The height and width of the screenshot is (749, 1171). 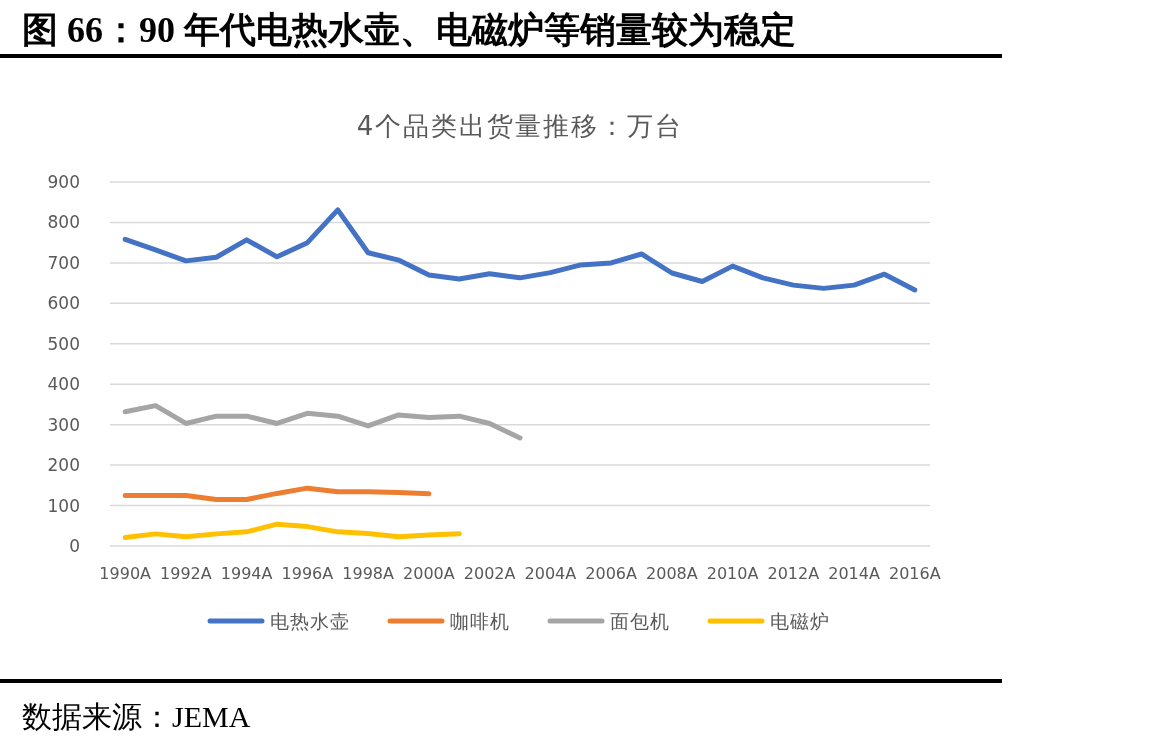 What do you see at coordinates (793, 573) in the screenshot?
I see `x-tick-label: 2012A` at bounding box center [793, 573].